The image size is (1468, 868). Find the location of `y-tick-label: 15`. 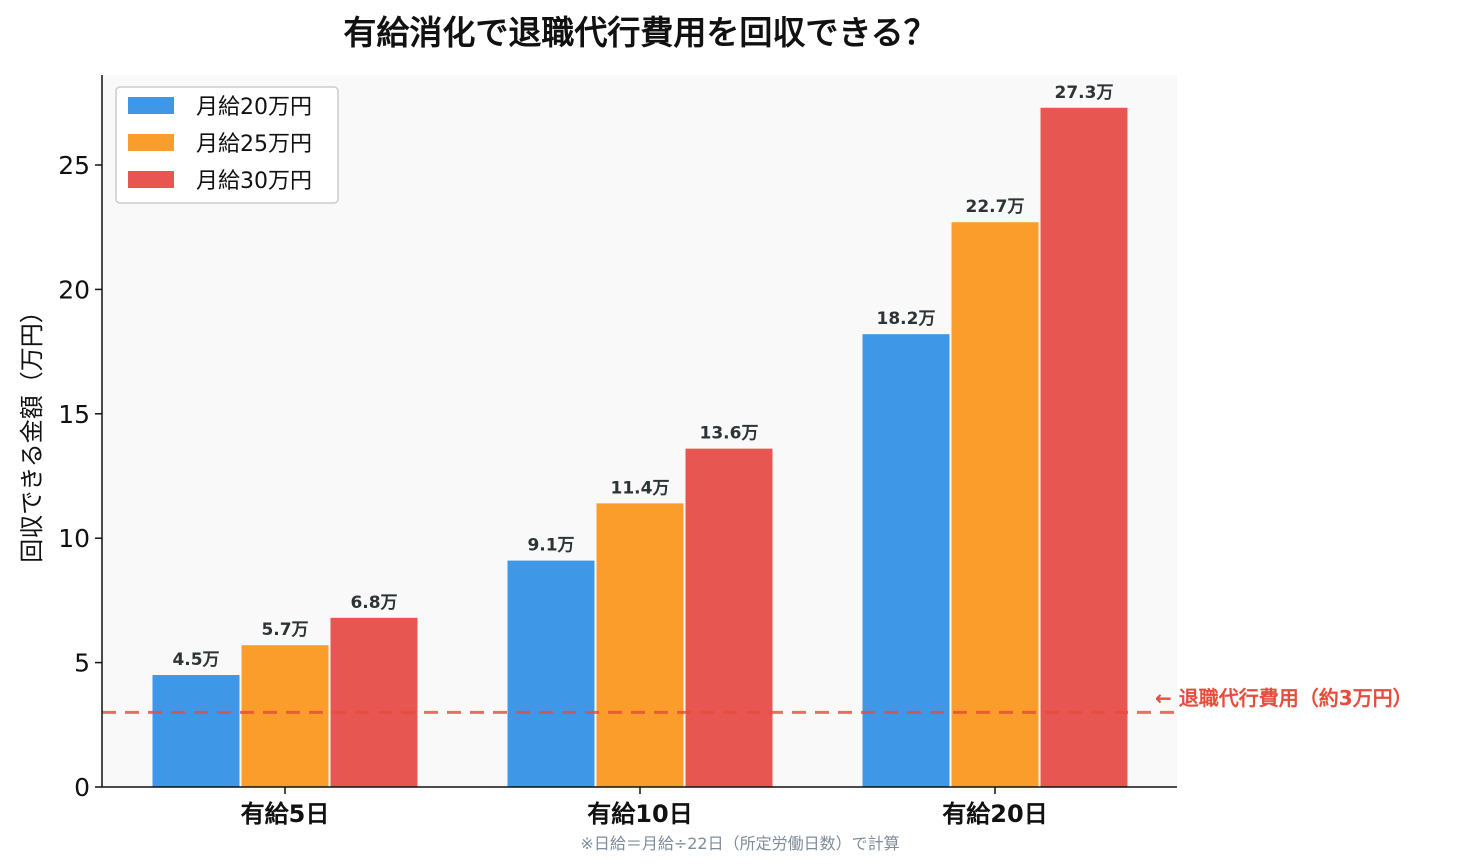

y-tick-label: 15 is located at coordinates (74, 414).